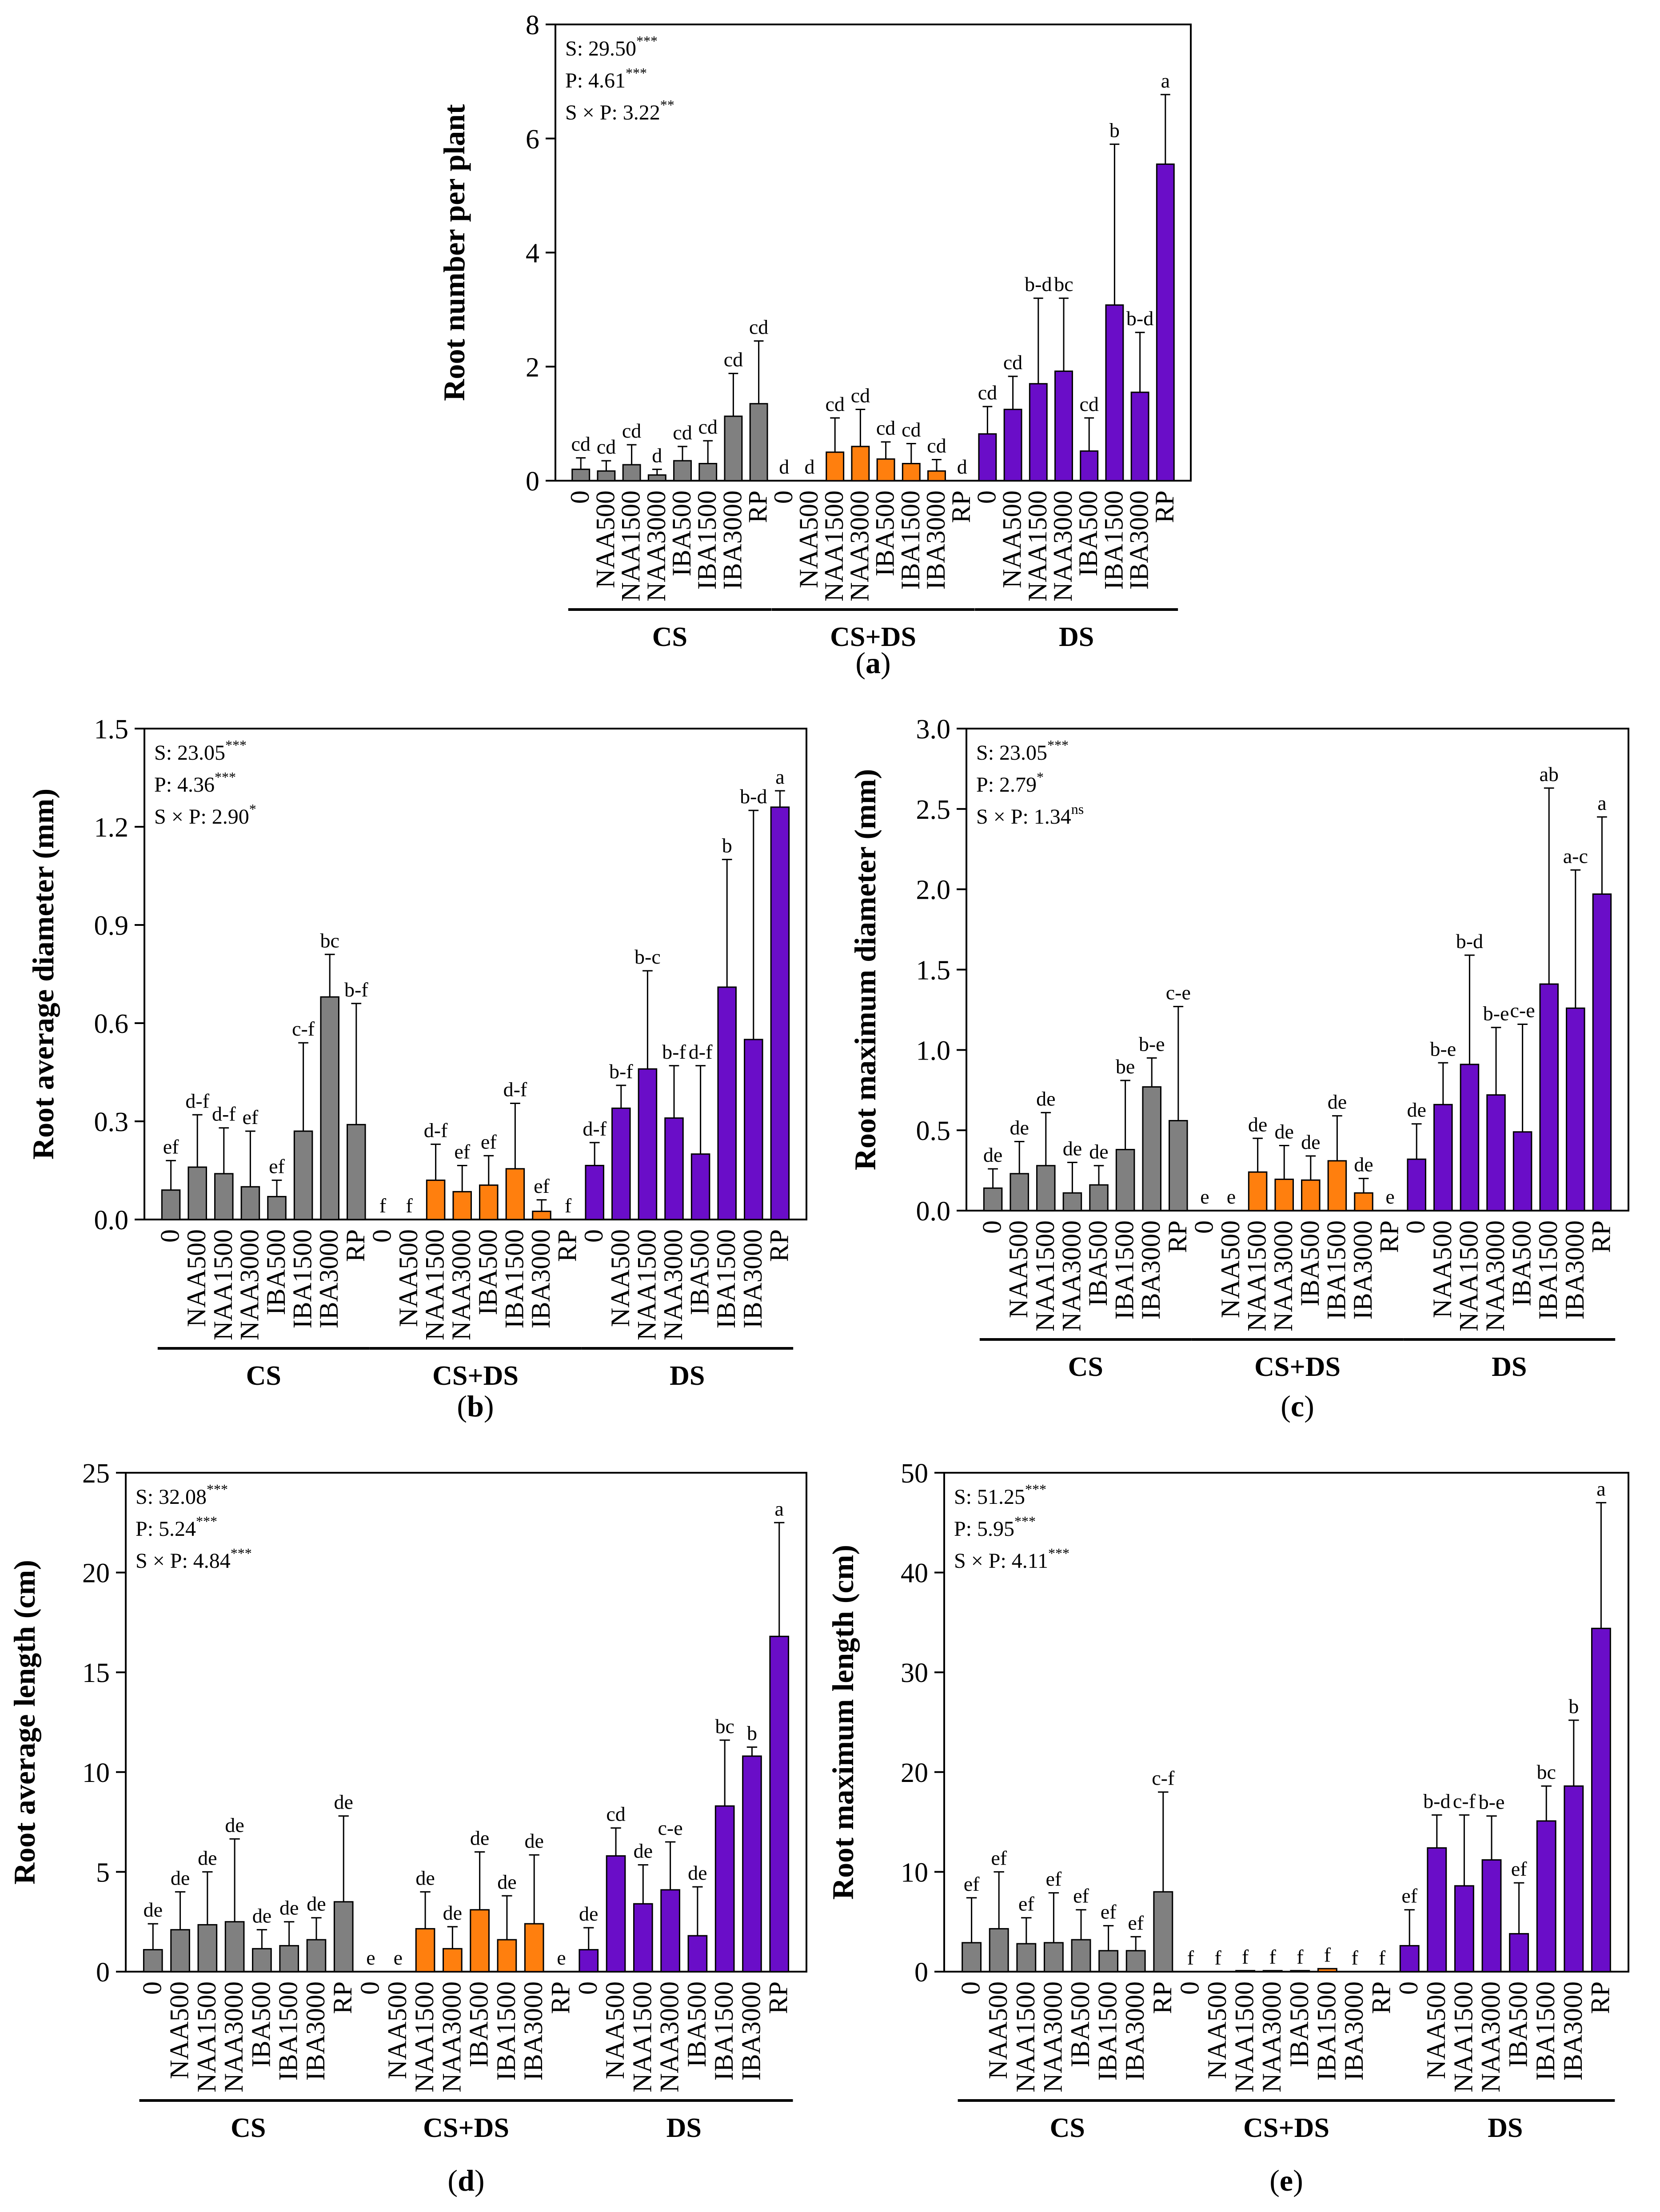 The image size is (1660, 2212). I want to click on panel-label: (e), so click(1286, 2181).